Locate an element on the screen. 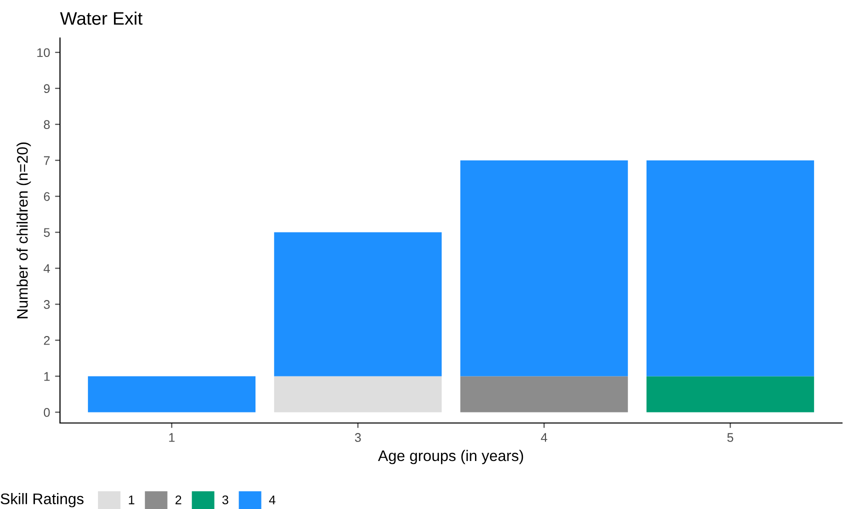  y-tick-label: 9 is located at coordinates (47, 89).